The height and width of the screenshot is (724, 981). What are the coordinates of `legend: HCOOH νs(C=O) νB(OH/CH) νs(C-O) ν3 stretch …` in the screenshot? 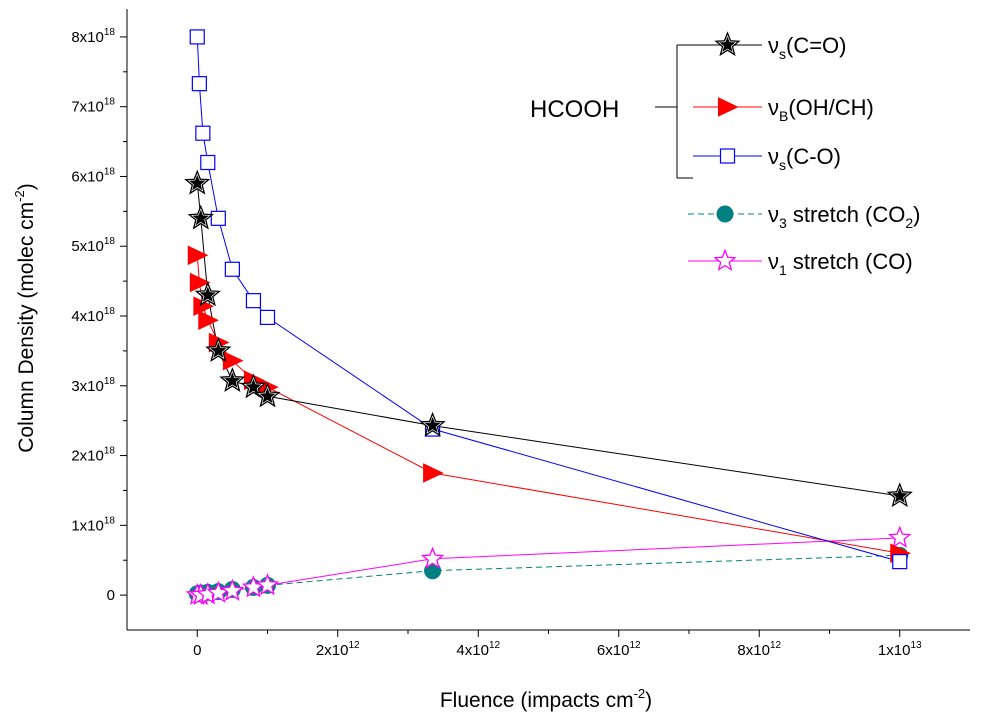 It's located at (725, 154).